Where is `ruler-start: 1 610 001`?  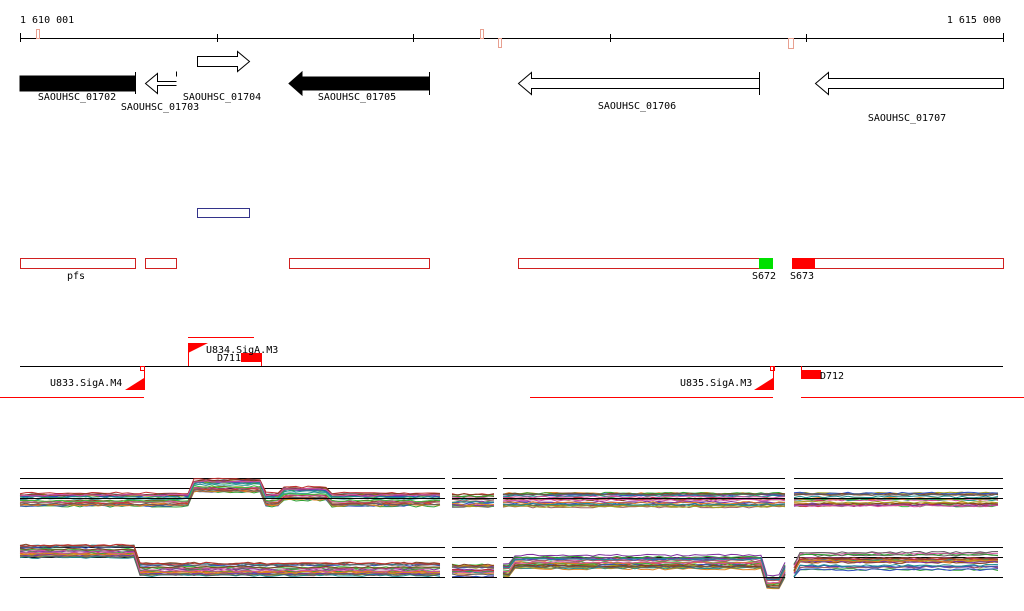 ruler-start: 1 610 001 is located at coordinates (47, 20).